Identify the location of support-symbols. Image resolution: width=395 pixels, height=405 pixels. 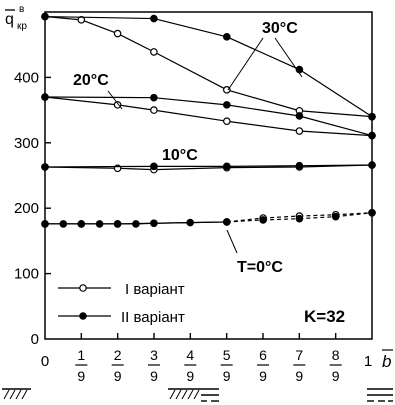
(197, 395).